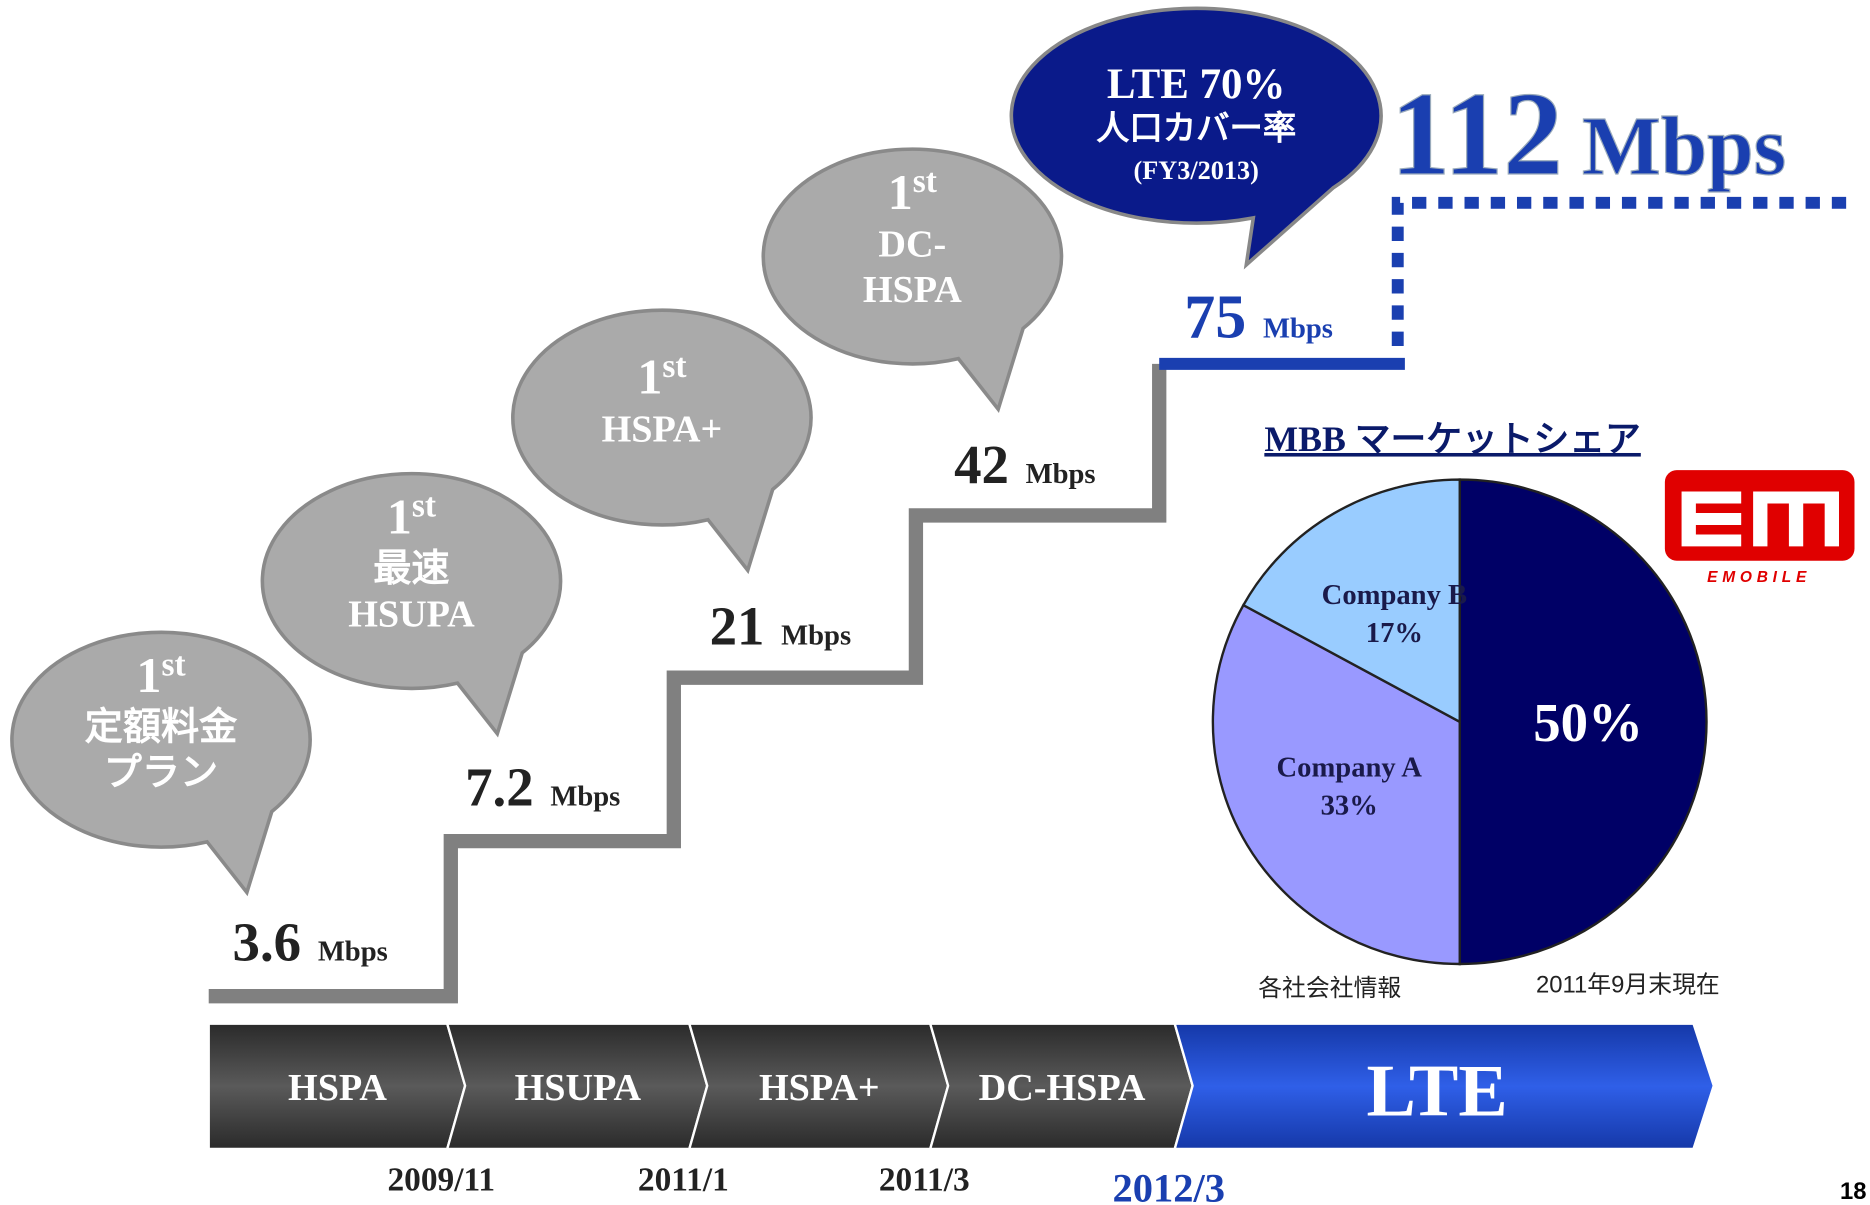 The image size is (1870, 1205). Describe the element at coordinates (1619, 271) in the screenshot. I see `future-step` at that location.